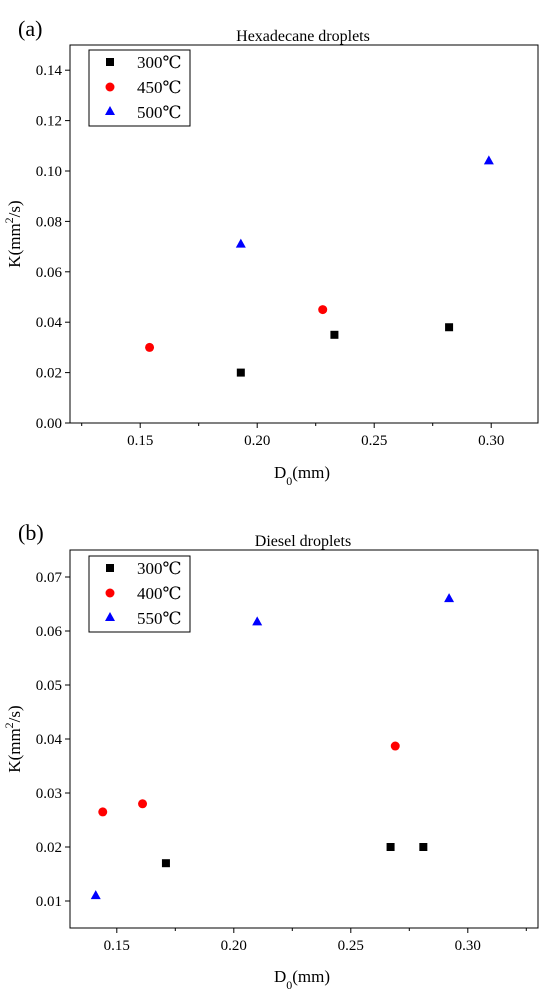  What do you see at coordinates (49, 686) in the screenshot?
I see `y-tick-label: 0.05` at bounding box center [49, 686].